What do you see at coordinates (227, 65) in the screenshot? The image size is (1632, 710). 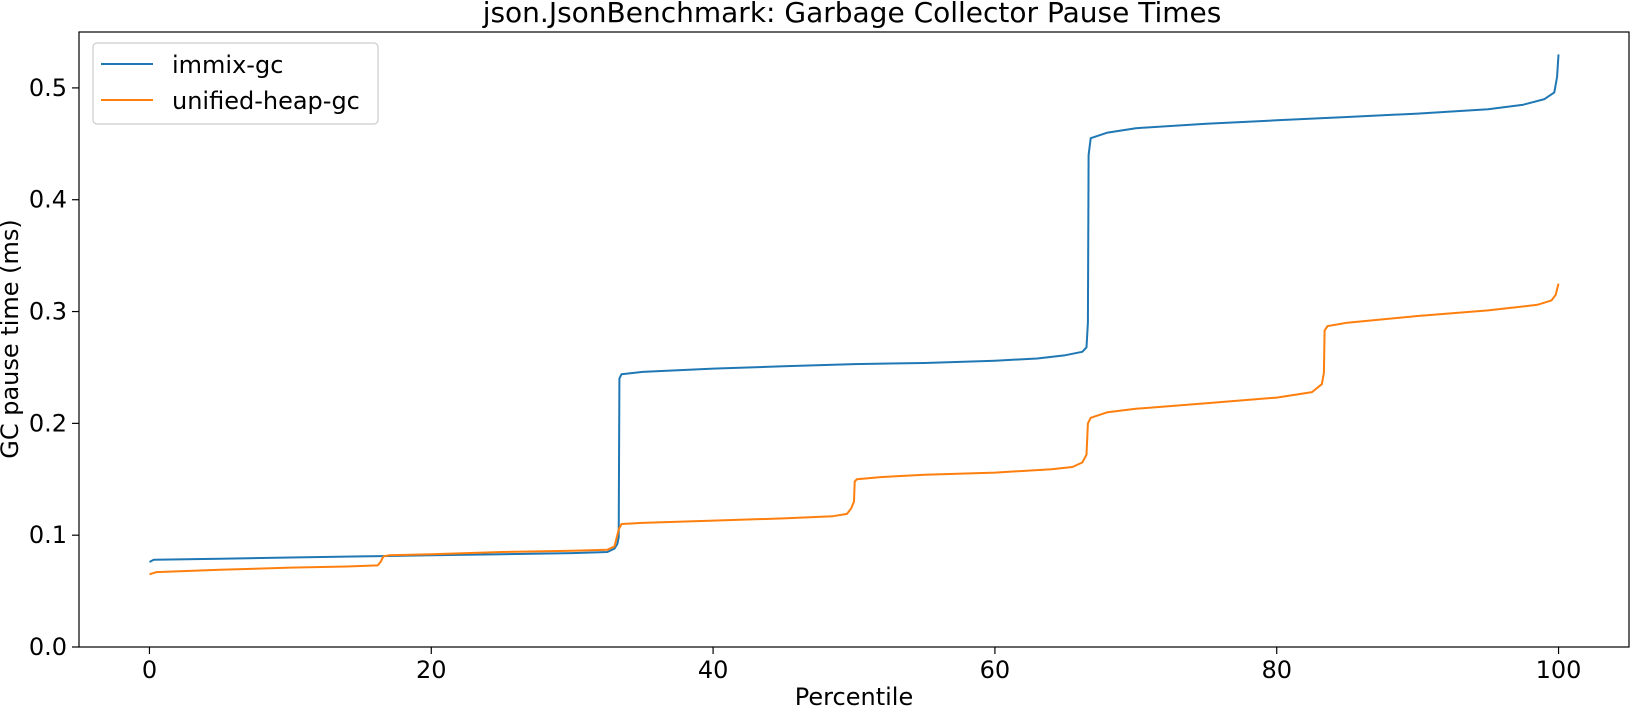 I see `legend-label-immix-gc: immix-gc` at bounding box center [227, 65].